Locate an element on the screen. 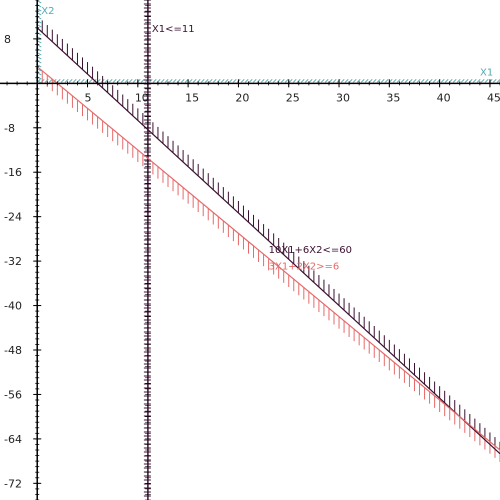 This screenshot has width=500, height=500. constraint-label-3x1-2x2: 3X1+2X2>=6 is located at coordinates (304, 266).